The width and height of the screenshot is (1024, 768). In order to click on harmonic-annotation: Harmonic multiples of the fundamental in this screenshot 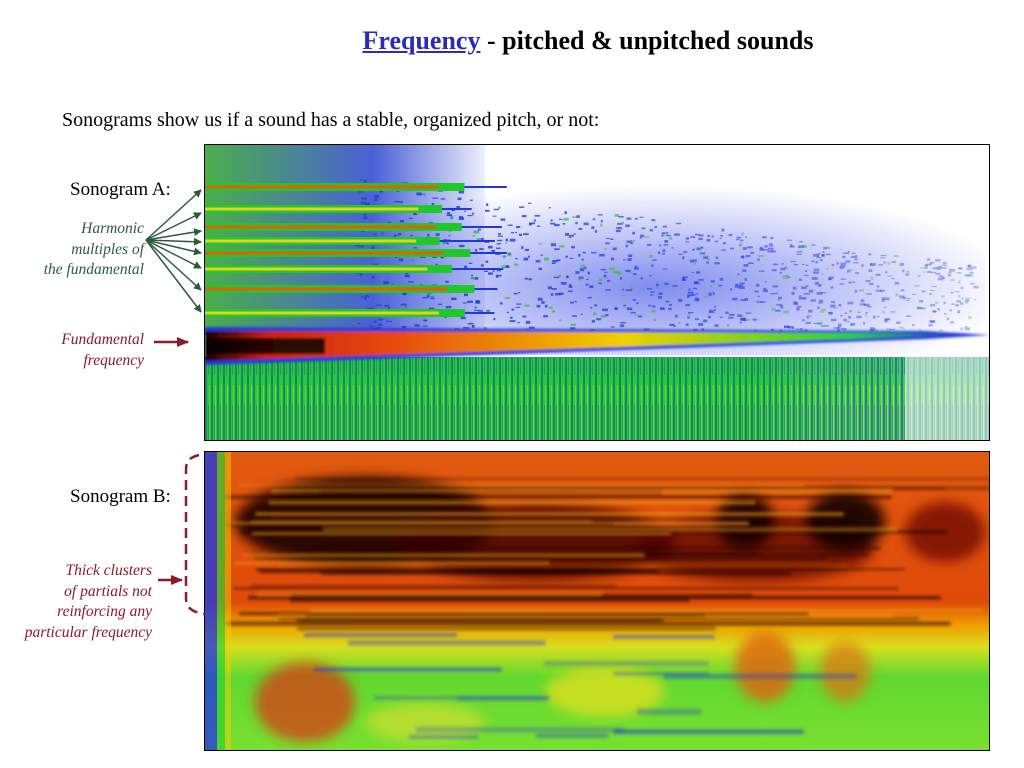, I will do `click(94, 250)`.